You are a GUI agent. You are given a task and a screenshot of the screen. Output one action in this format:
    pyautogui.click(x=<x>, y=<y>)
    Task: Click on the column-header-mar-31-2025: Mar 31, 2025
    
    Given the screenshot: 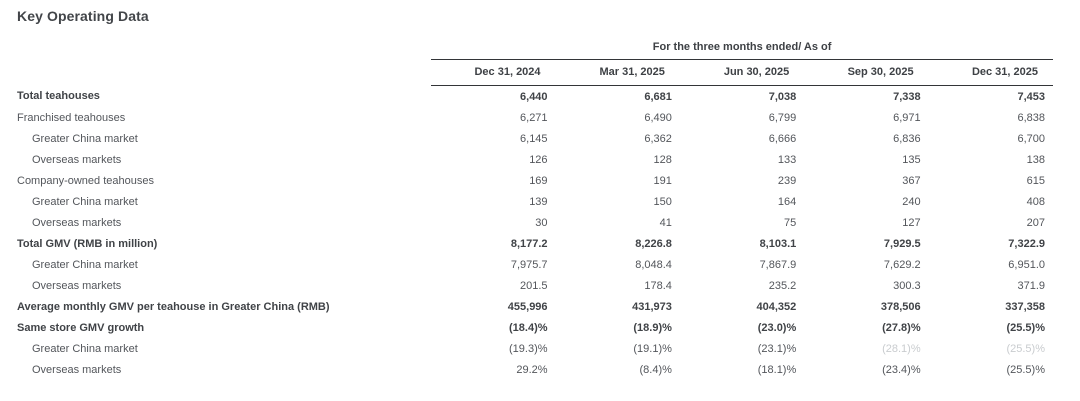 What is the action you would take?
    pyautogui.click(x=617, y=72)
    